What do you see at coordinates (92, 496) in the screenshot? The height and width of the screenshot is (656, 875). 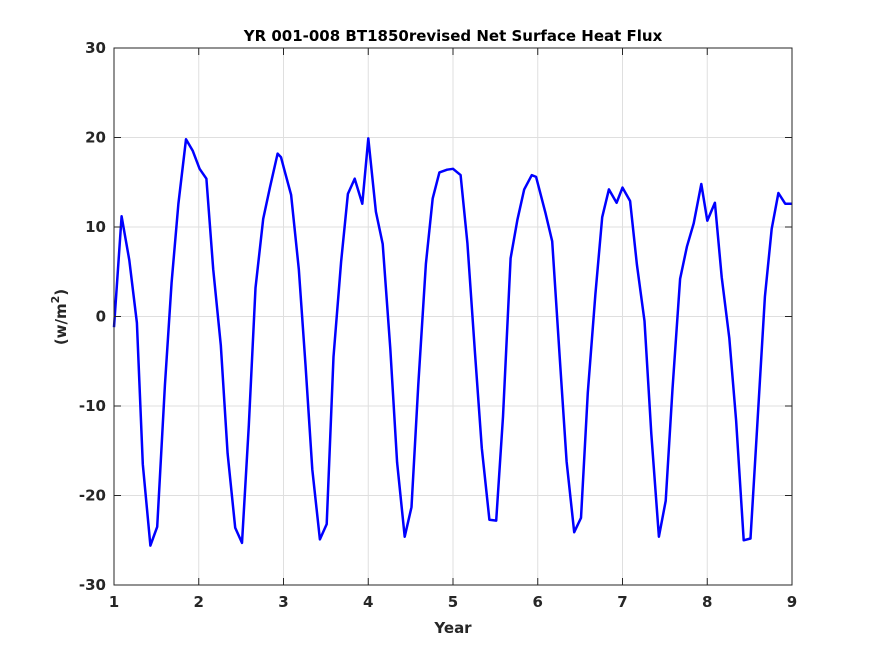 I see `y-tick-label: -20` at bounding box center [92, 496].